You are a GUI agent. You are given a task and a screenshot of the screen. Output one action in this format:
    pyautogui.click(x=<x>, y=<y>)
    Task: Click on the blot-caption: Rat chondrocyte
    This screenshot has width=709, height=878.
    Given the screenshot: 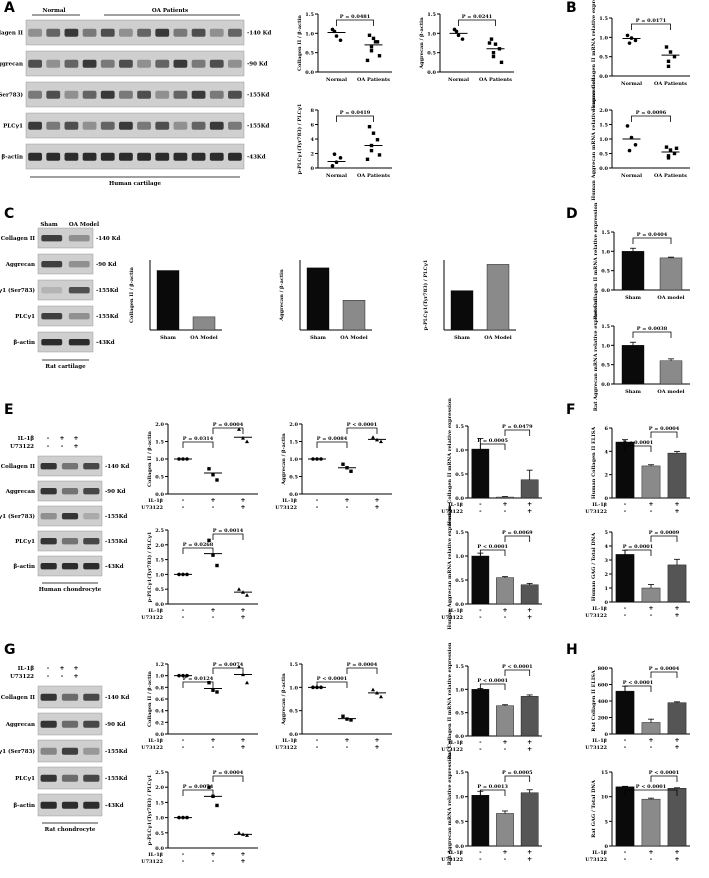 What is the action you would take?
    pyautogui.click(x=70, y=830)
    